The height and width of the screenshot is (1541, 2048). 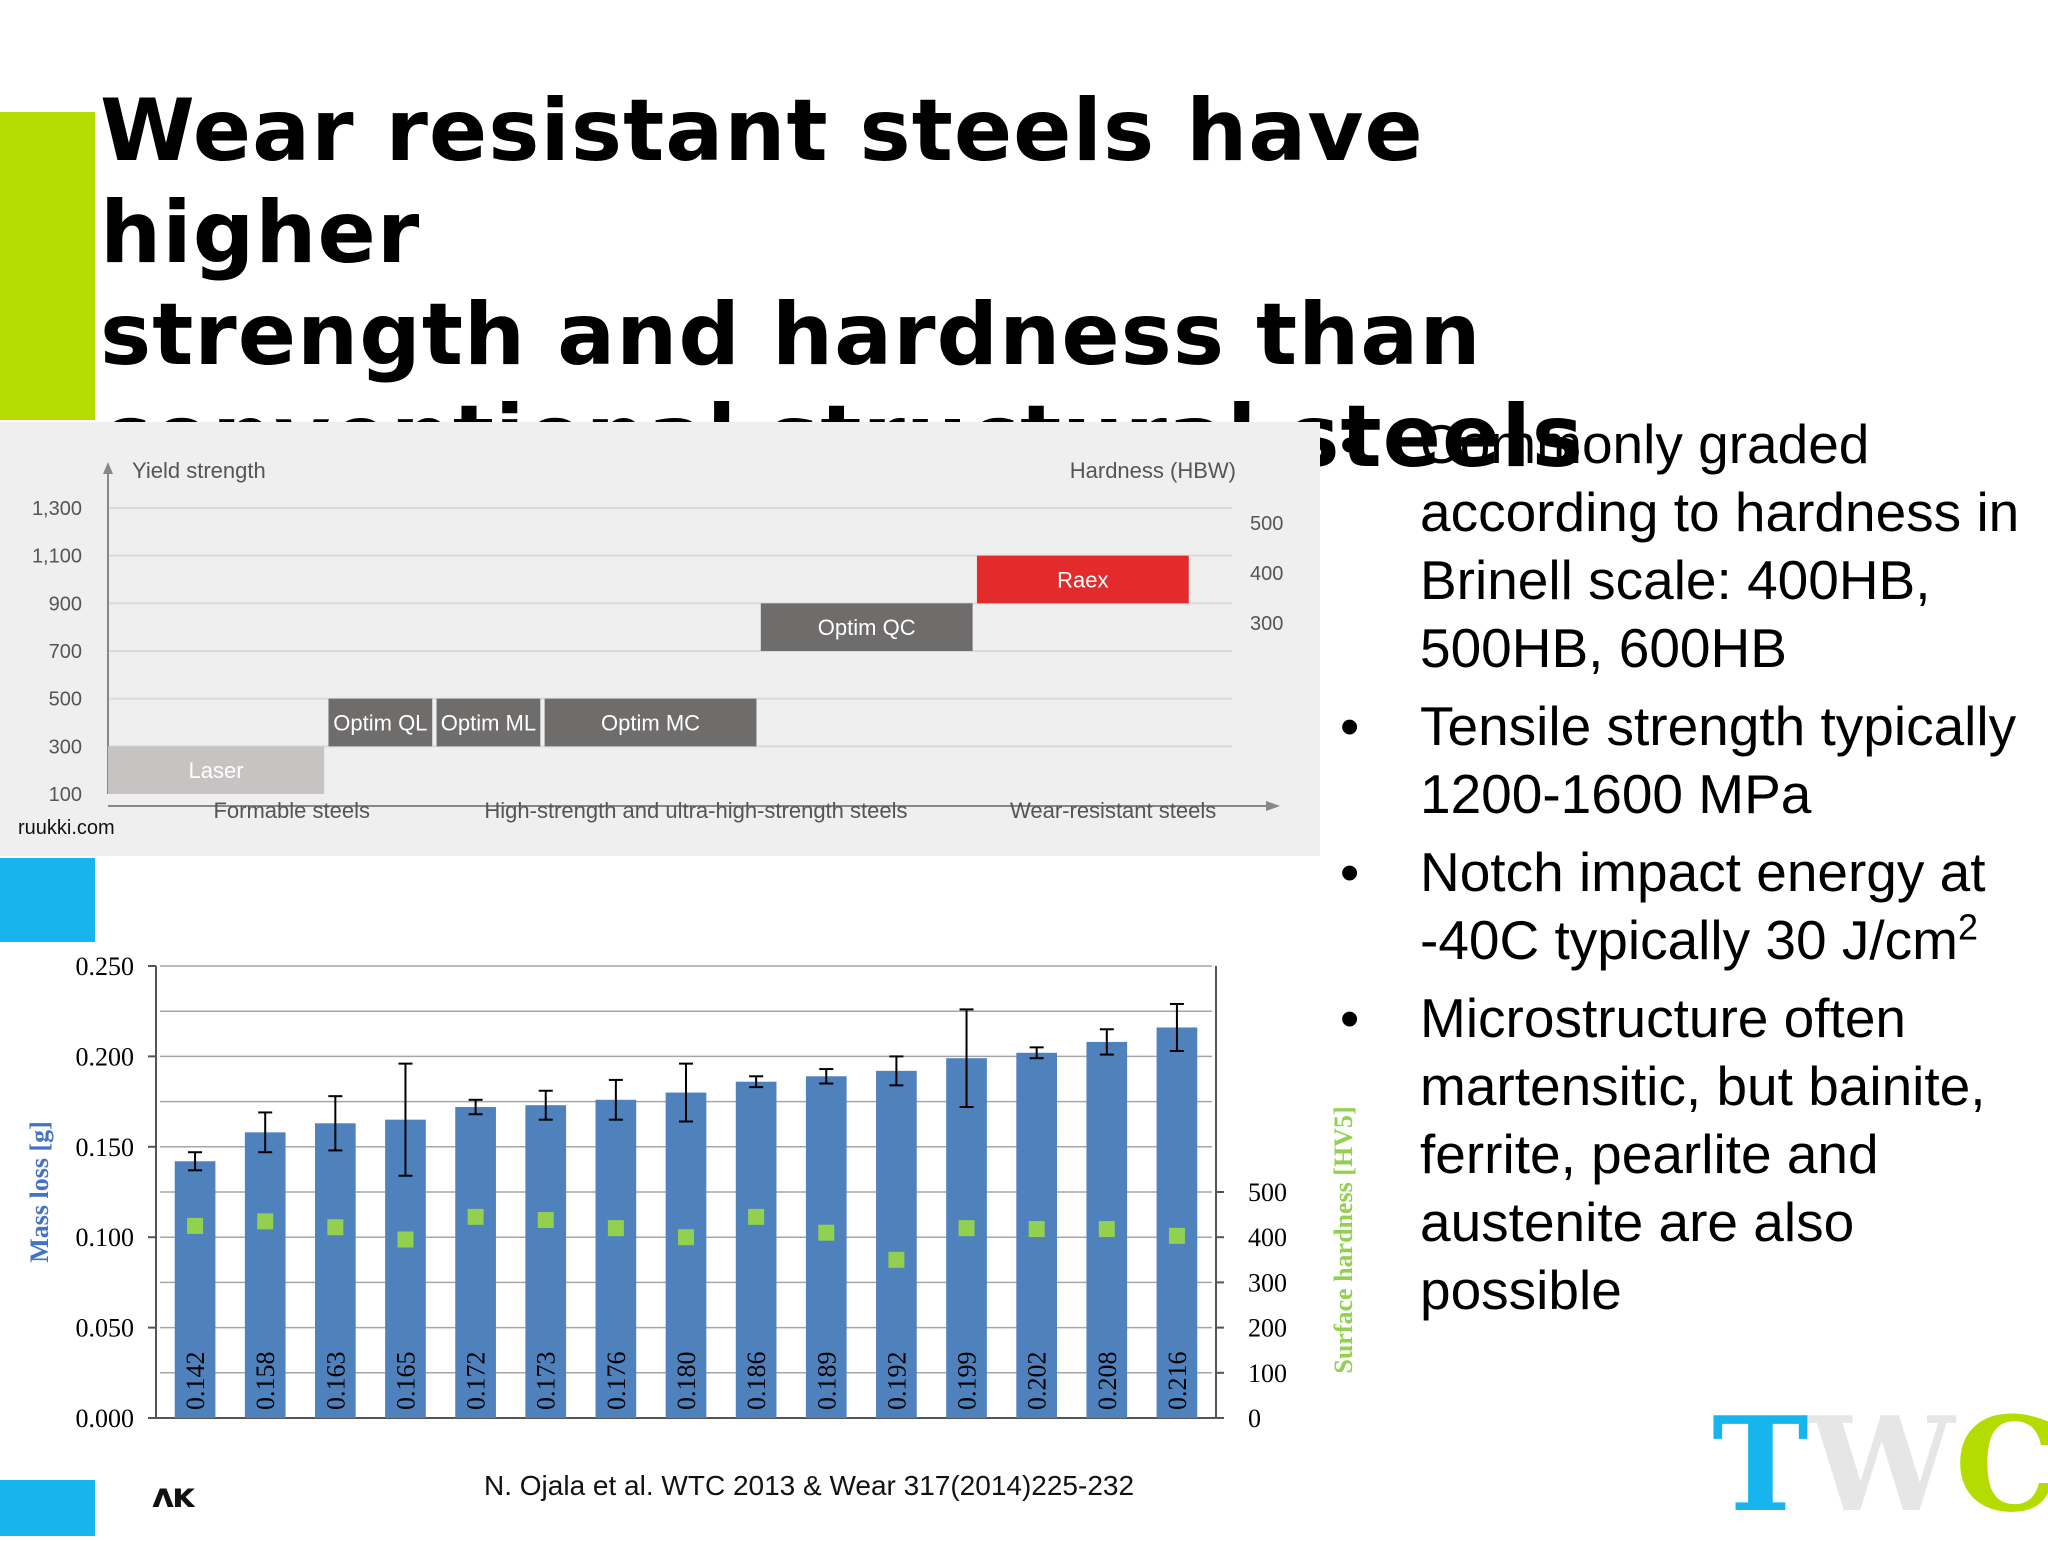 I want to click on x-axis-arrow, so click(x=1273, y=806).